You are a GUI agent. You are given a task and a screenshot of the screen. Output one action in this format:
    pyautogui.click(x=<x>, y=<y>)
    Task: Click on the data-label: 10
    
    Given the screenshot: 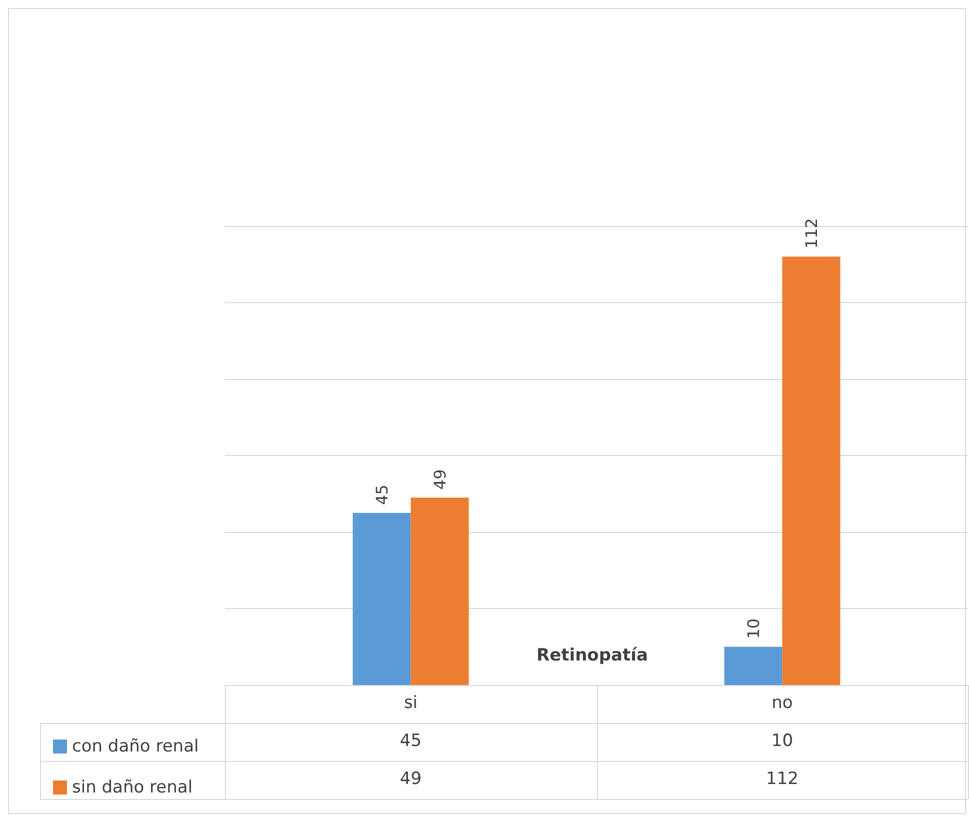 What is the action you would take?
    pyautogui.click(x=753, y=628)
    